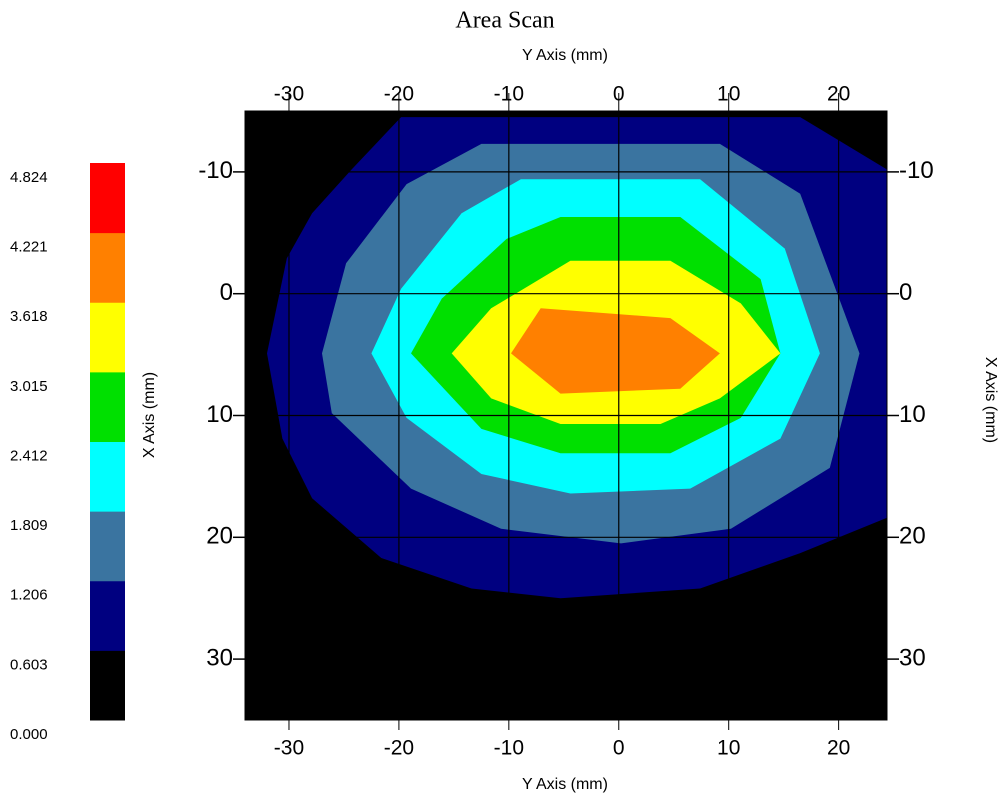  What do you see at coordinates (29, 316) in the screenshot?
I see `colorbar-label: 3.618` at bounding box center [29, 316].